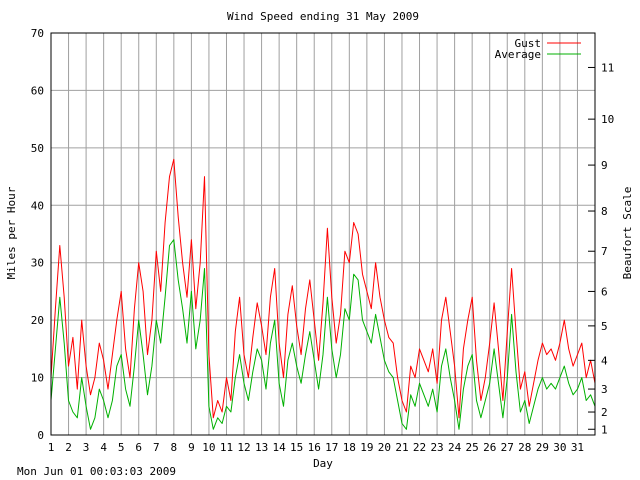 The image size is (640, 480). I want to click on x-tick-label: 4, so click(103, 447).